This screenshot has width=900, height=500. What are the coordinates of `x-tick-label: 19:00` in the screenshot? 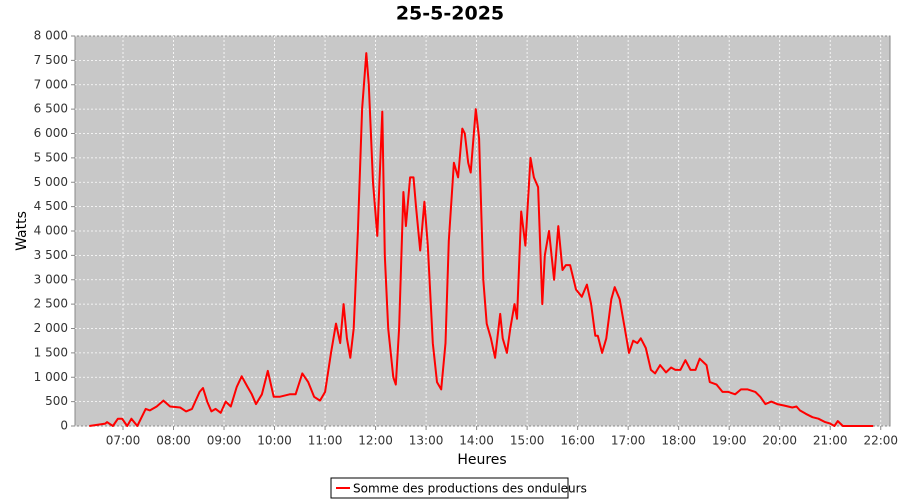 It's located at (729, 441).